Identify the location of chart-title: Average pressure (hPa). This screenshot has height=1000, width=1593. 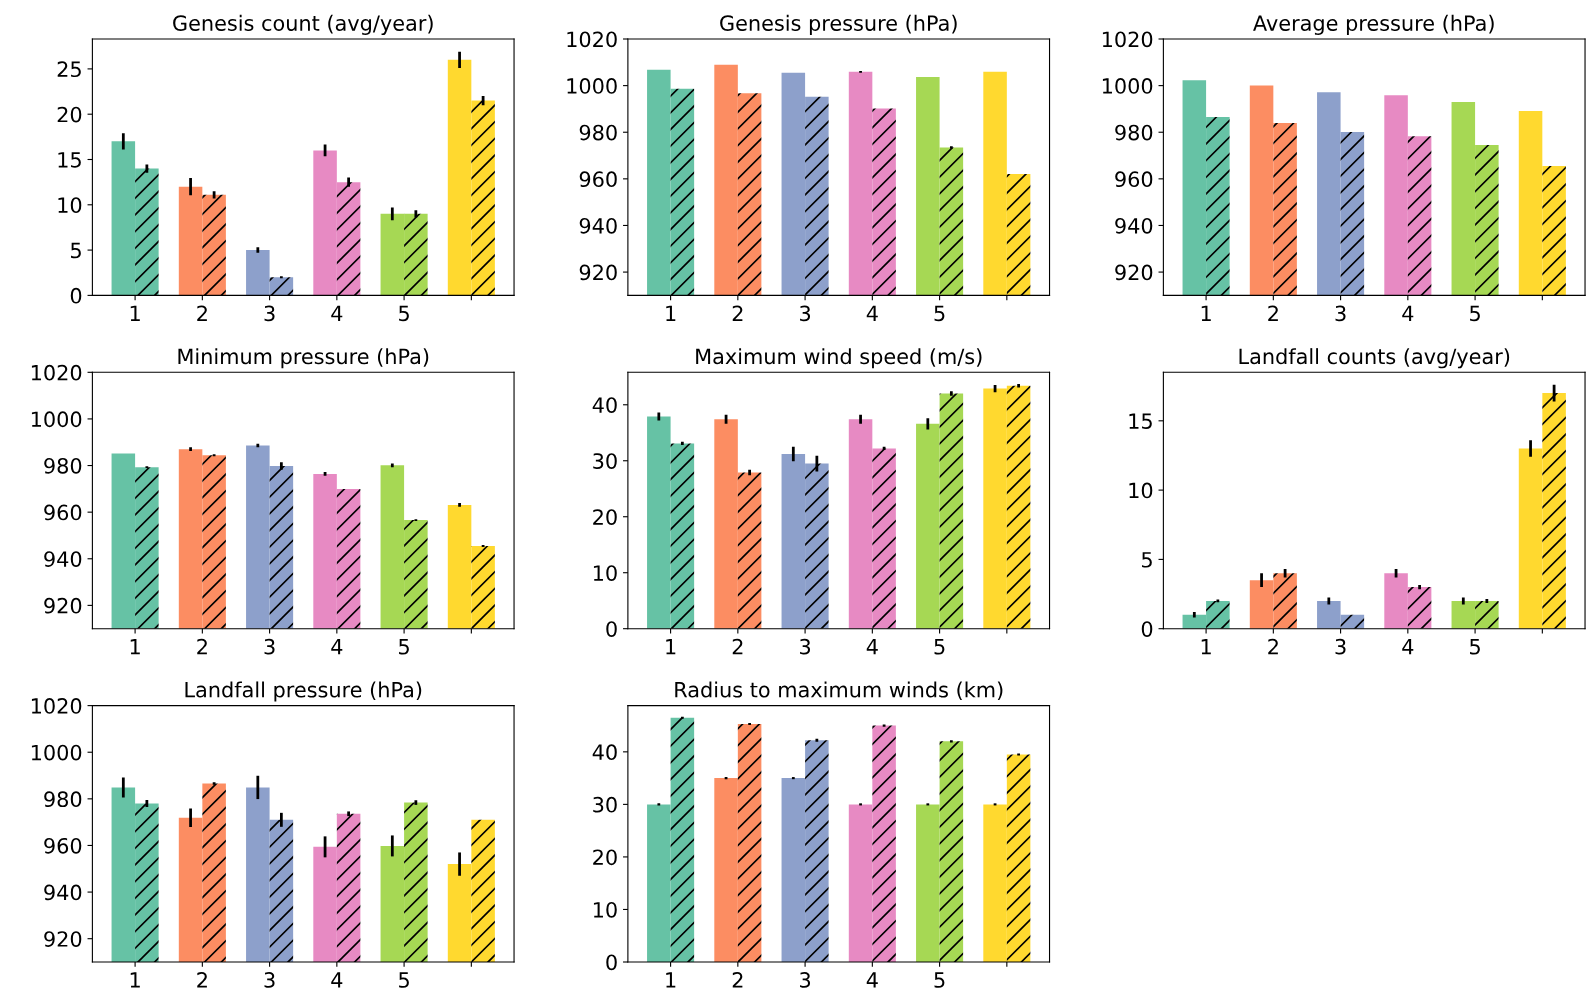
(1373, 24).